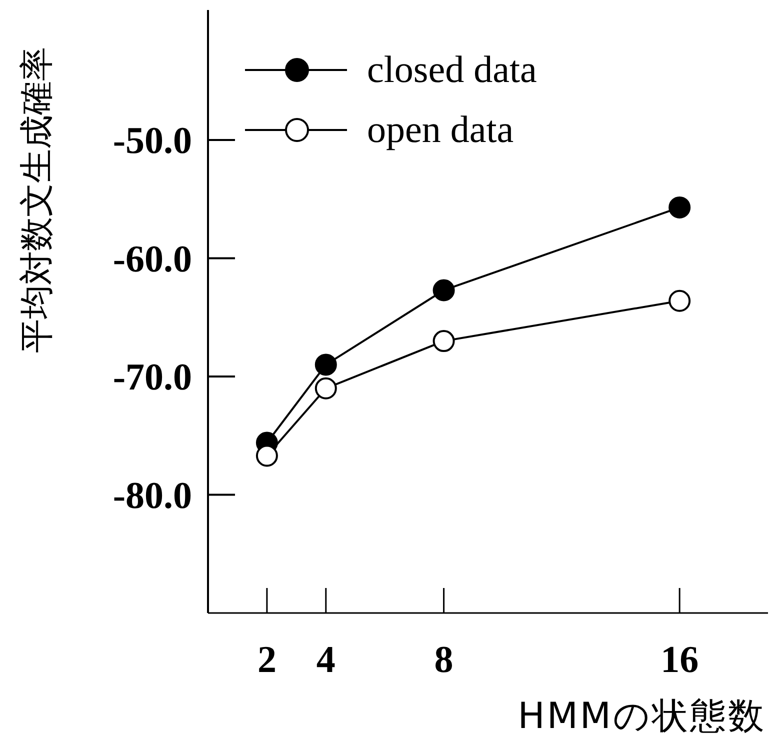 Image resolution: width=770 pixels, height=736 pixels. I want to click on x-axis-title: HMMの状態数, so click(642, 716).